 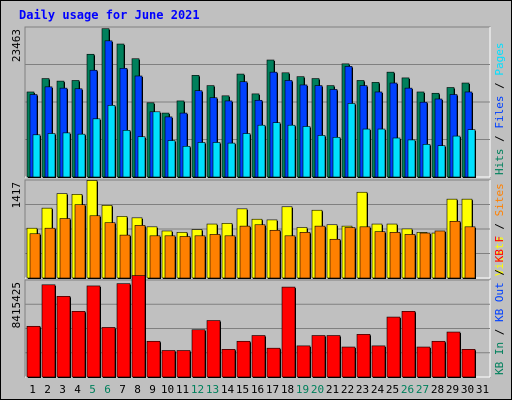 What do you see at coordinates (499, 302) in the screenshot?
I see `legend-entry: KB Out` at bounding box center [499, 302].